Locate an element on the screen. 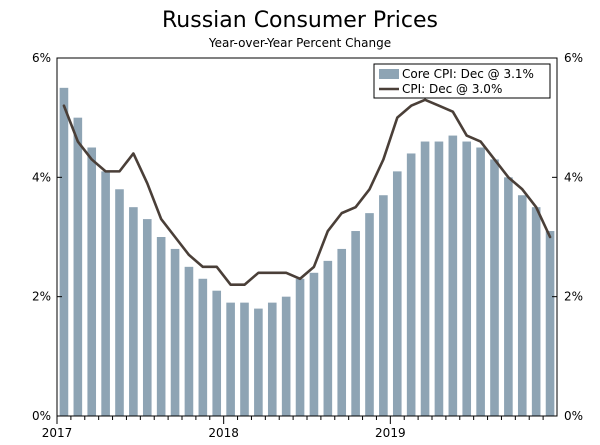  x-tick-label: 2019 is located at coordinates (390, 433).